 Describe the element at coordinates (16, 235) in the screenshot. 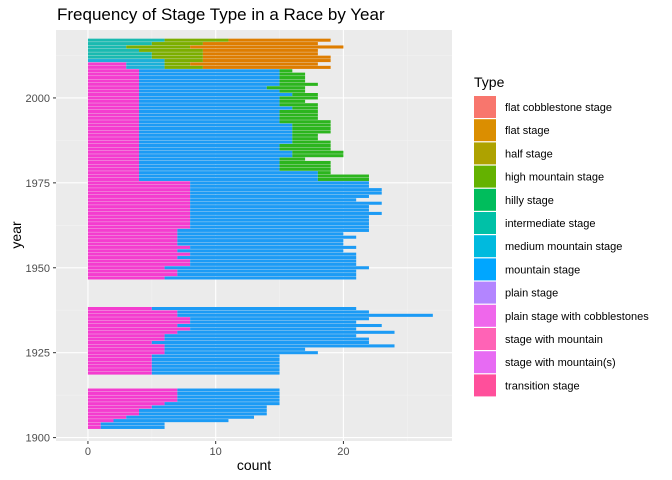

I see `y-axis-title: year` at that location.